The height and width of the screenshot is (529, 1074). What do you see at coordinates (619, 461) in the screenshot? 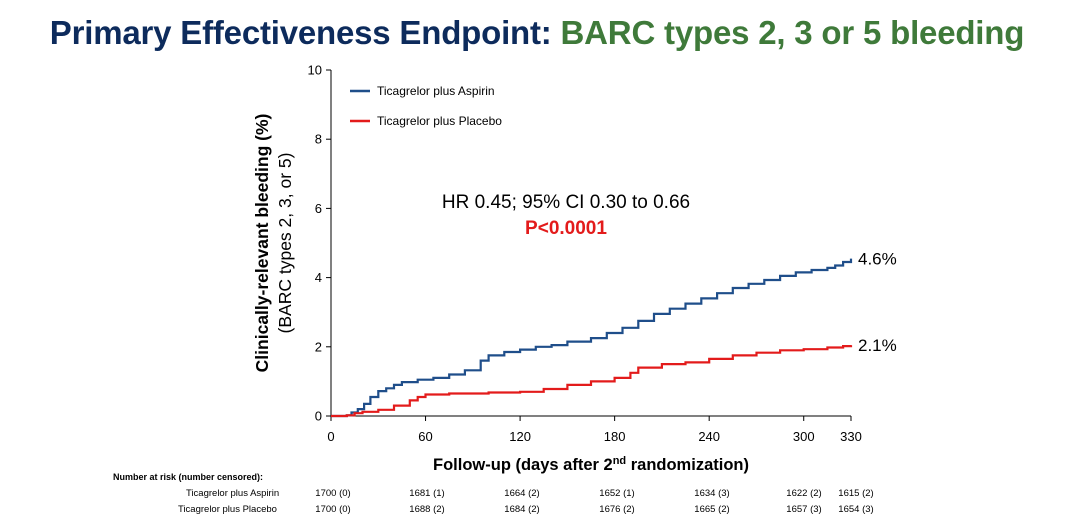
I see `x-axis-label-sup: nd` at bounding box center [619, 461].